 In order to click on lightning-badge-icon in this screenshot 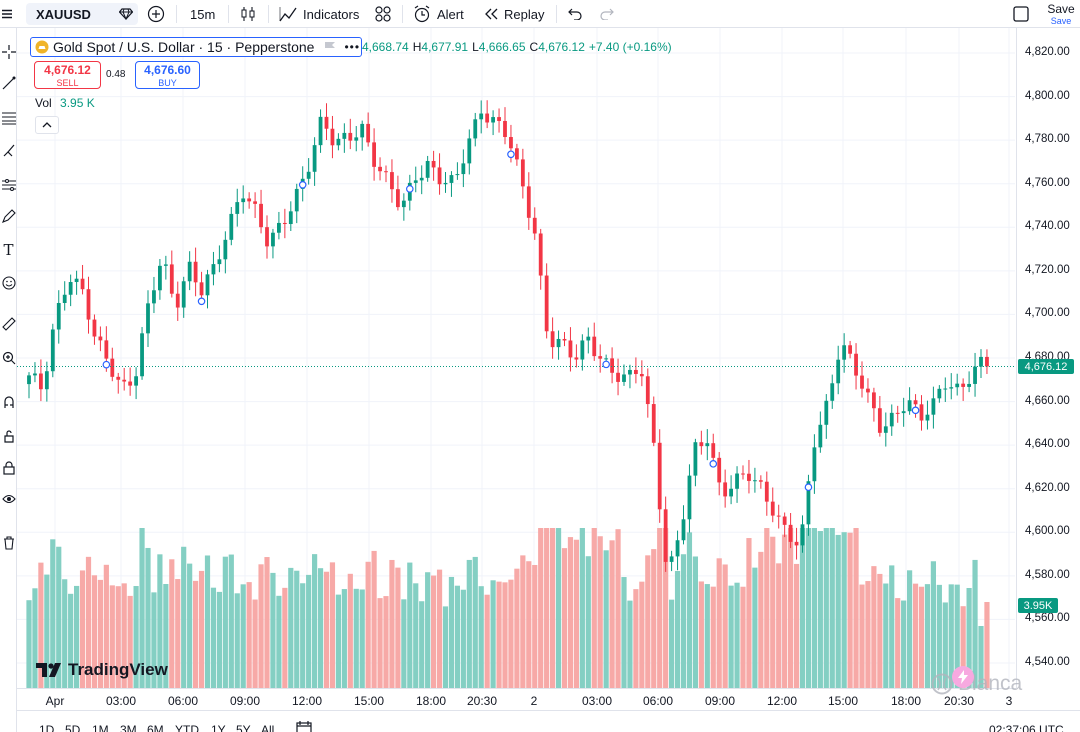, I will do `click(963, 677)`.